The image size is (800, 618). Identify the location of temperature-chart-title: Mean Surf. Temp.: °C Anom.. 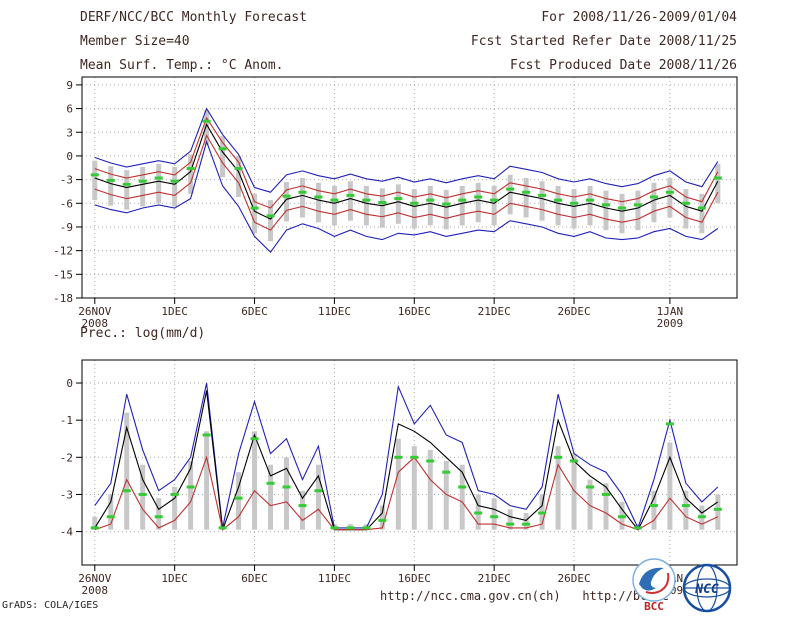
(182, 65).